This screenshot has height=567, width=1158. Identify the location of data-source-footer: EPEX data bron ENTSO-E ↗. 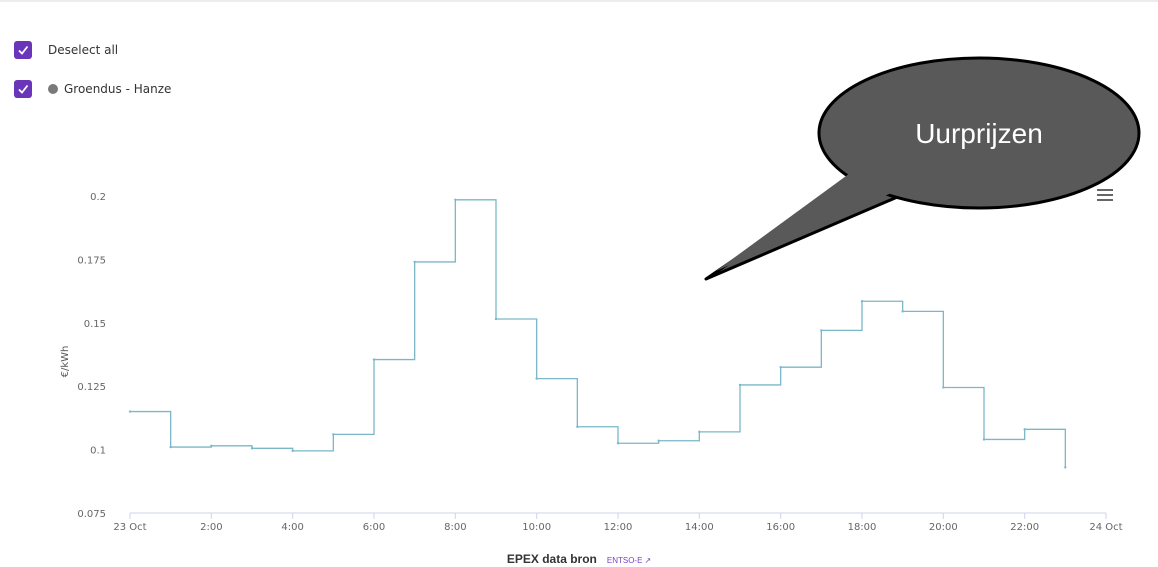
(579, 559).